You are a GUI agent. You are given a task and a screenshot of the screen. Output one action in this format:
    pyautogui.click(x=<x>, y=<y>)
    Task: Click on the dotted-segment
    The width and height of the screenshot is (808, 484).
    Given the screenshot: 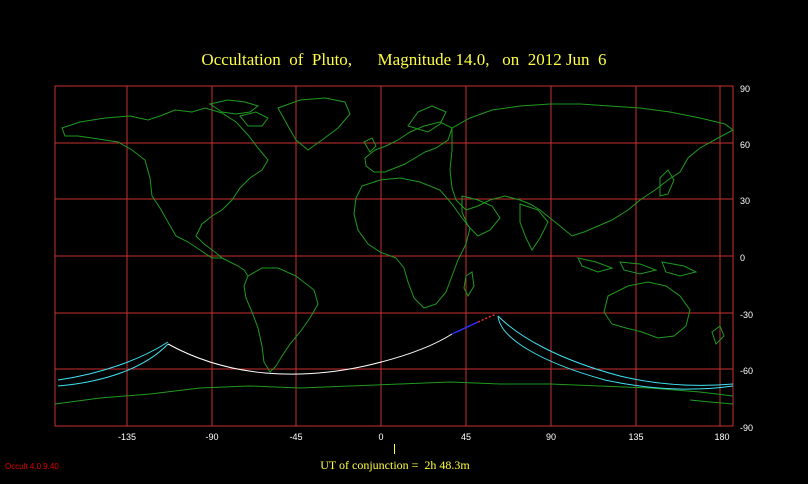 What is the action you would take?
    pyautogui.click(x=487, y=318)
    